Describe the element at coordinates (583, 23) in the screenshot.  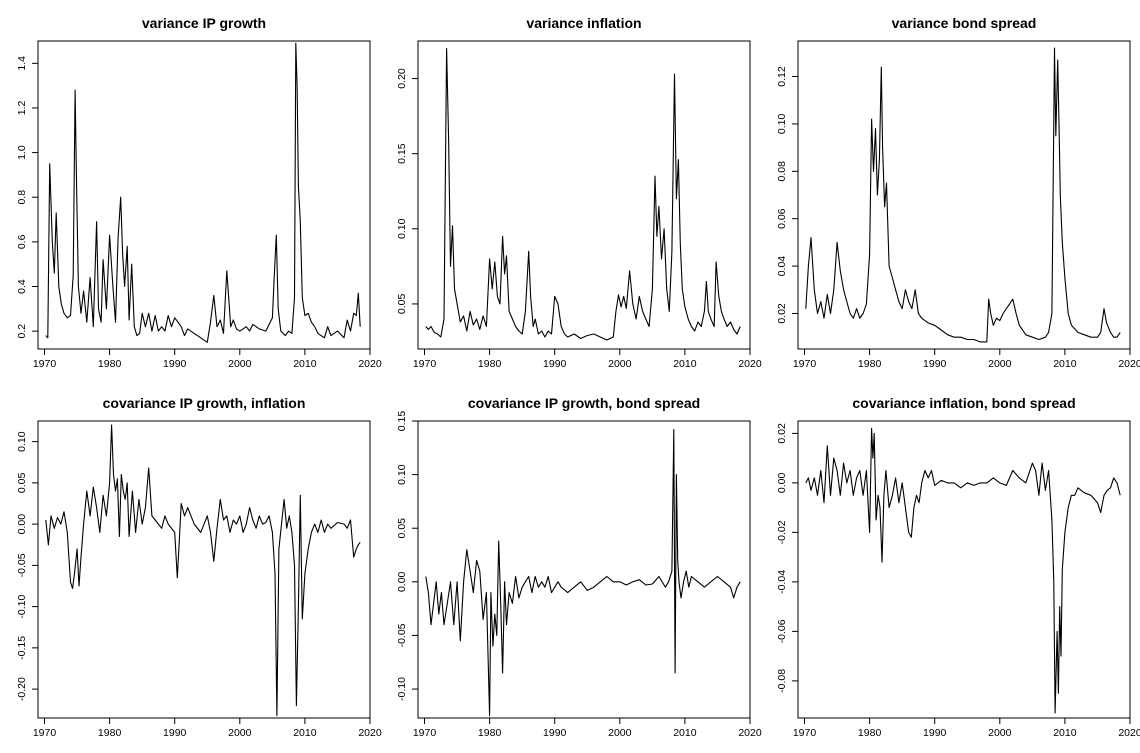
I see `panel-title: variance inflation` at that location.